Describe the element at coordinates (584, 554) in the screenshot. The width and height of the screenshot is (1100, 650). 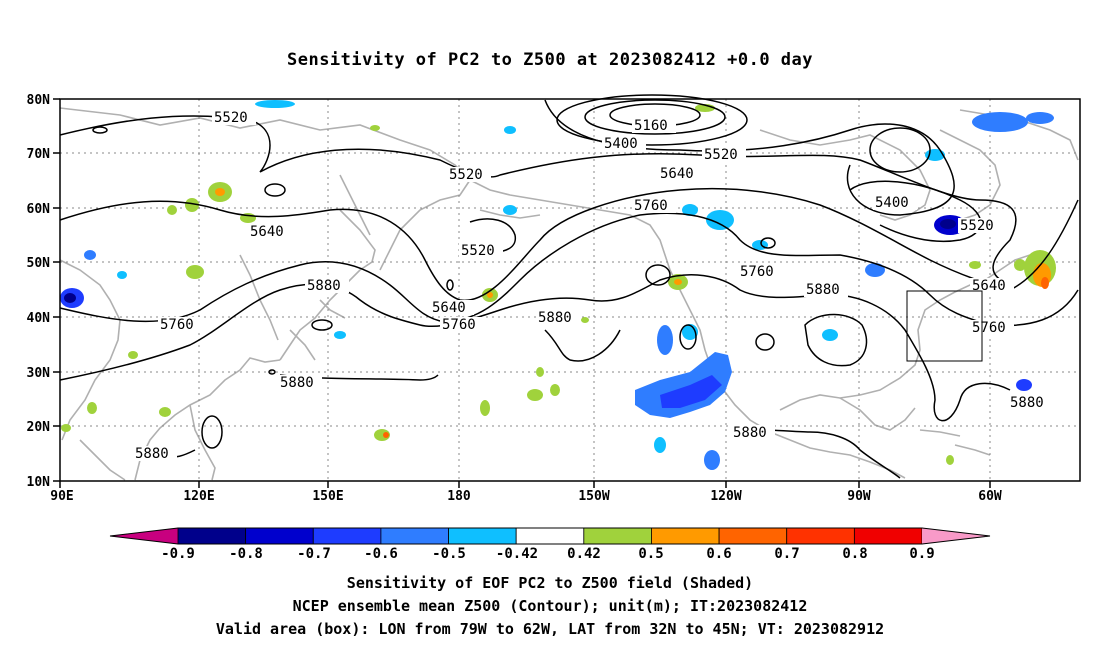
I see `colorbar-label: 0.42` at that location.